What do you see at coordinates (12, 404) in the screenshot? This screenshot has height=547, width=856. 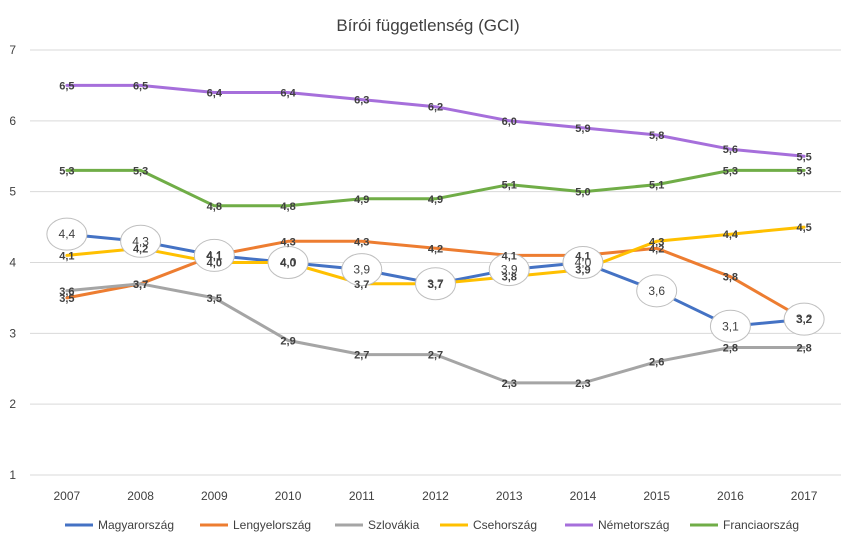 I see `y-tick-label: 2` at bounding box center [12, 404].